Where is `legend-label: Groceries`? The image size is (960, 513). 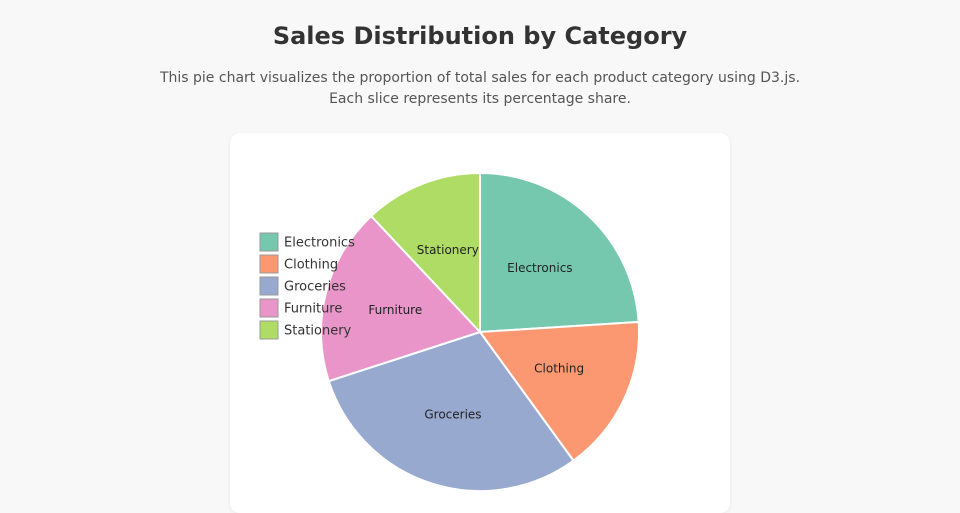 legend-label: Groceries is located at coordinates (315, 287).